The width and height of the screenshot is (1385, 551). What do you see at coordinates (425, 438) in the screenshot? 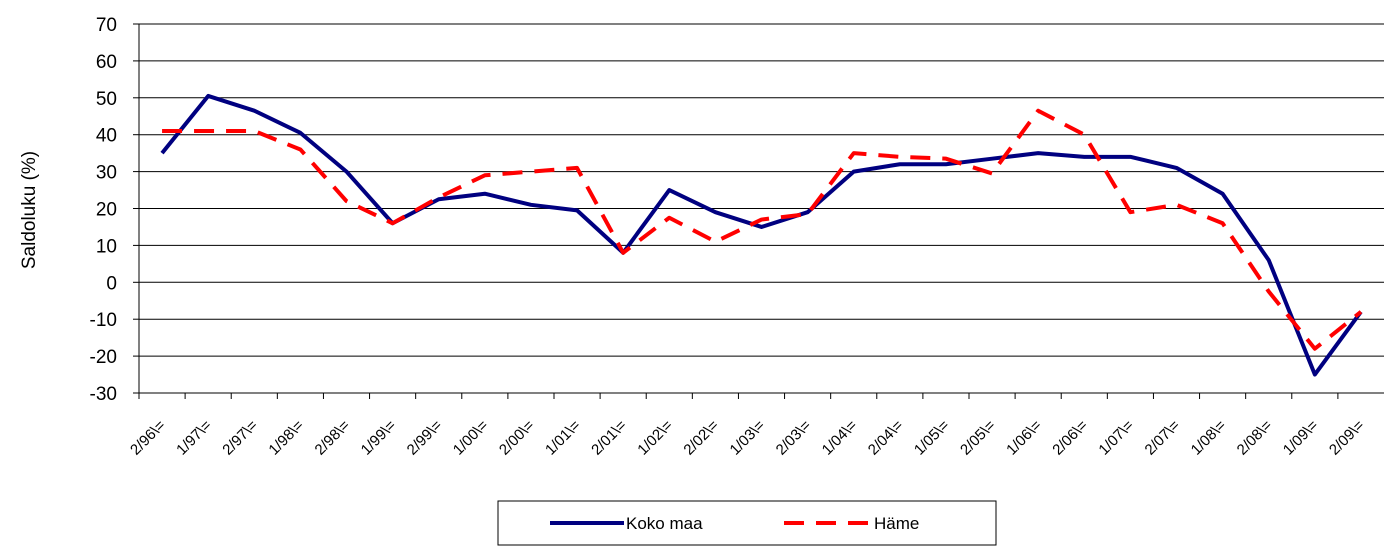
I see `x-tick-label: 2/99\=` at bounding box center [425, 438].